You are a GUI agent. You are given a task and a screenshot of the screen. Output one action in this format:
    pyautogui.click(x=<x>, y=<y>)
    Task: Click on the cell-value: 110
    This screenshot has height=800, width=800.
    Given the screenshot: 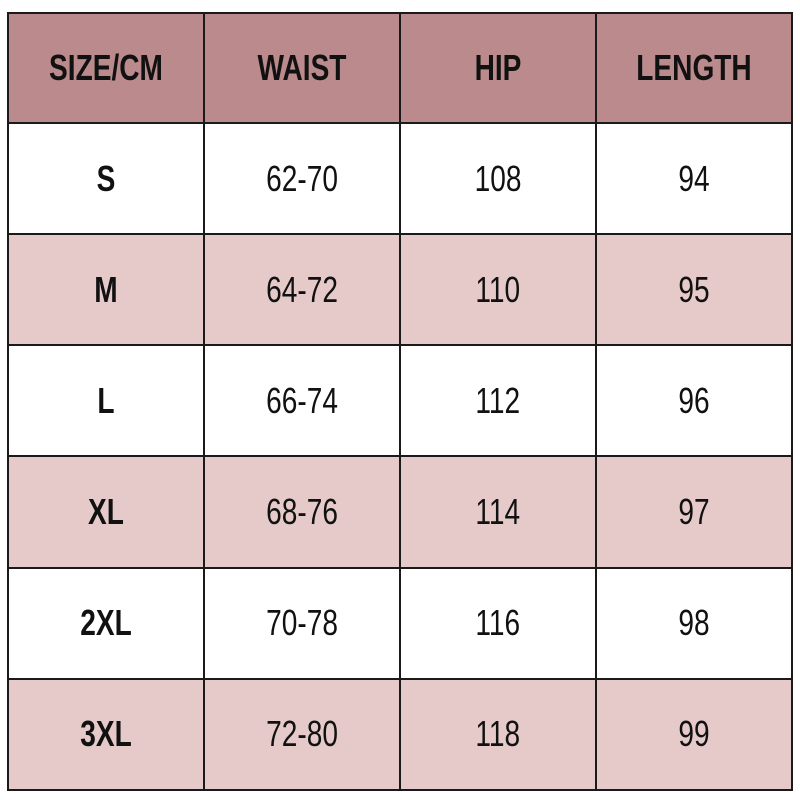 What is the action you would take?
    pyautogui.click(x=498, y=289)
    